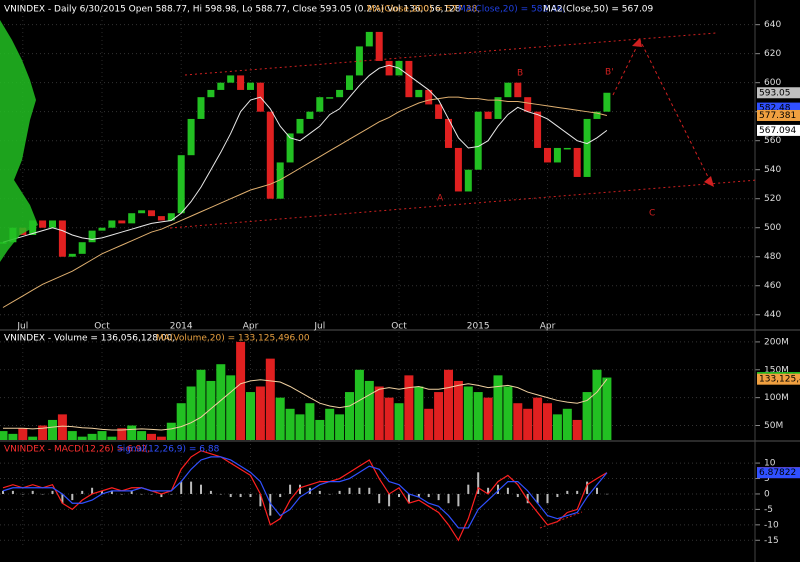 This screenshot has height=562, width=800. What do you see at coordinates (652, 214) in the screenshot?
I see `wave-label: C` at bounding box center [652, 214].